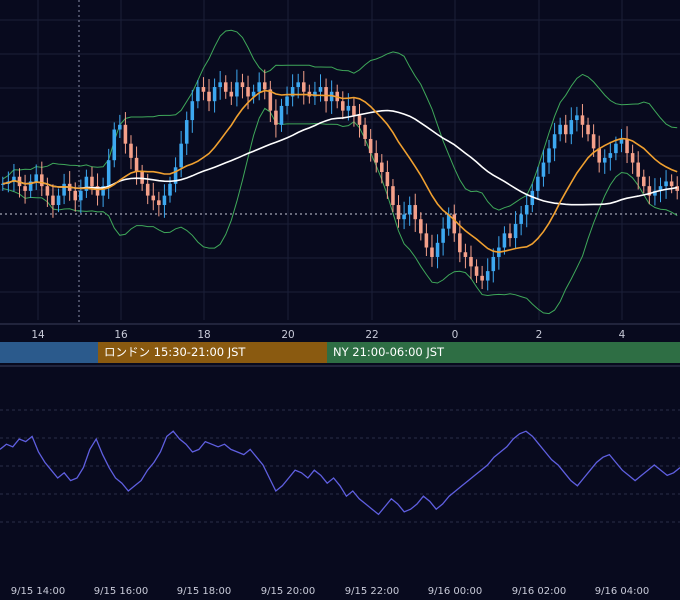  I want to click on oscillator-series-line, so click(340, 473).